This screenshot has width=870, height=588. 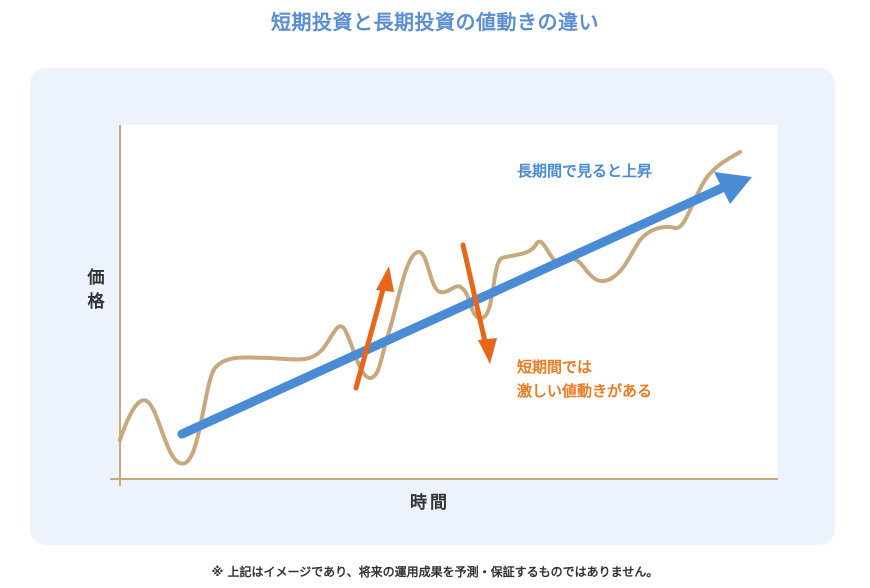 I want to click on short-term-annotation: 短期間では 激しい値動きがある, so click(x=584, y=379).